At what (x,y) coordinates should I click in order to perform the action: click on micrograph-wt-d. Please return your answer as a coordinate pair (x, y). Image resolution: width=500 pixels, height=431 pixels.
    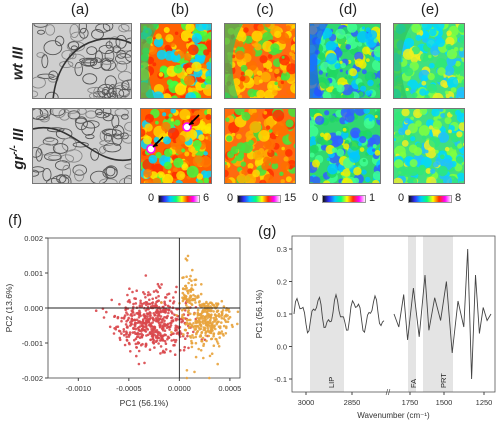
    Looking at the image, I should click on (345, 61).